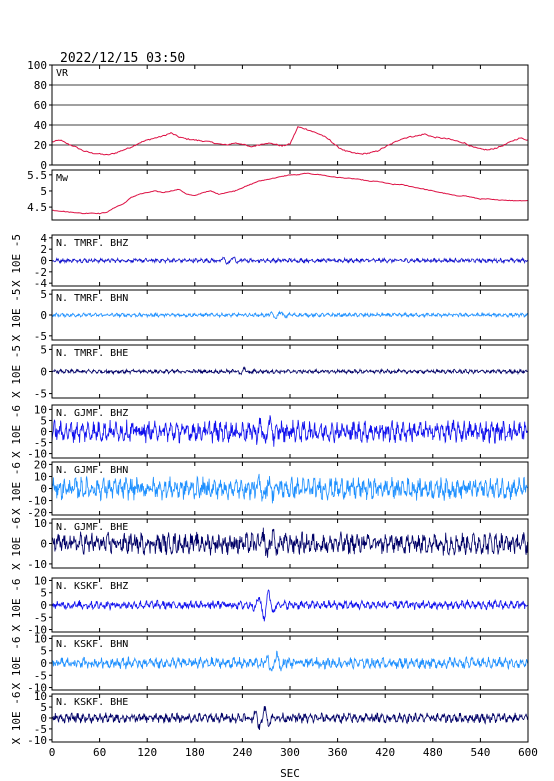 This screenshot has height=781, width=554. Describe the element at coordinates (62, 73) in the screenshot. I see `panel-label: VR` at that location.